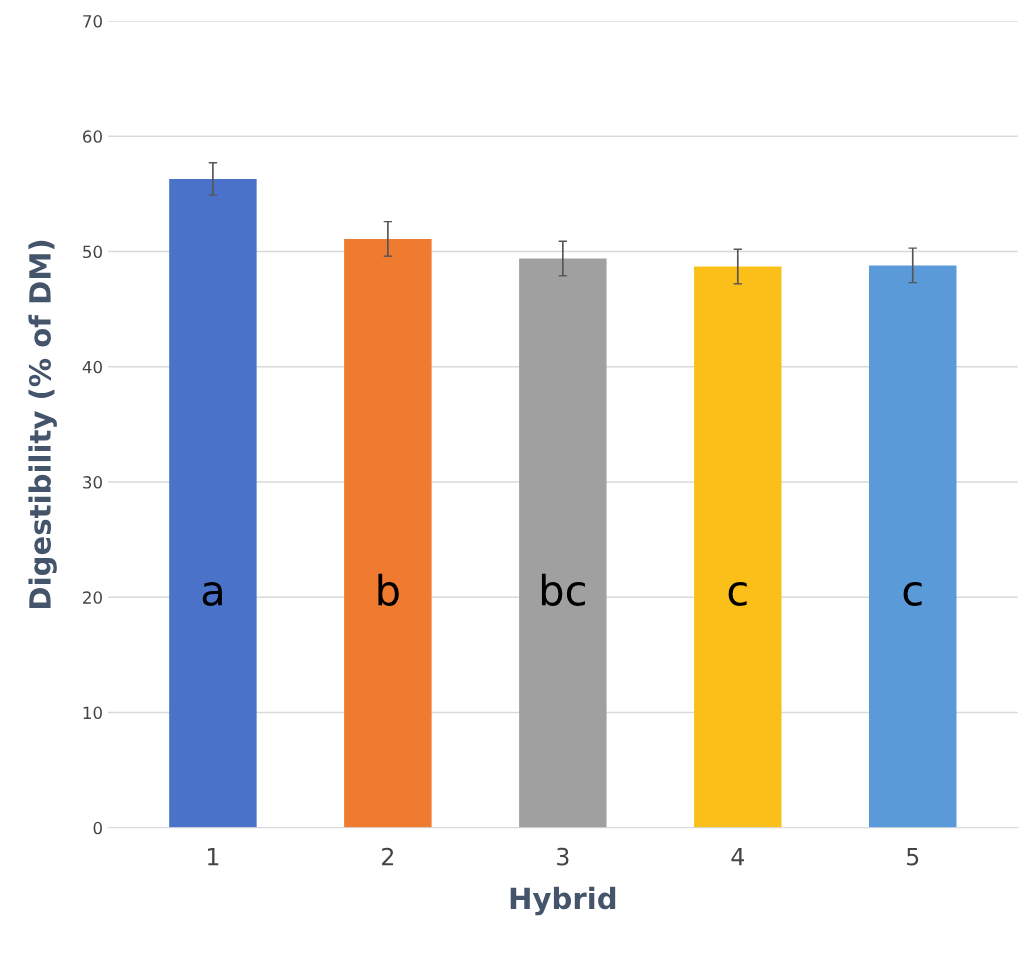  Describe the element at coordinates (913, 856) in the screenshot. I see `x-tick-label: 5` at that location.